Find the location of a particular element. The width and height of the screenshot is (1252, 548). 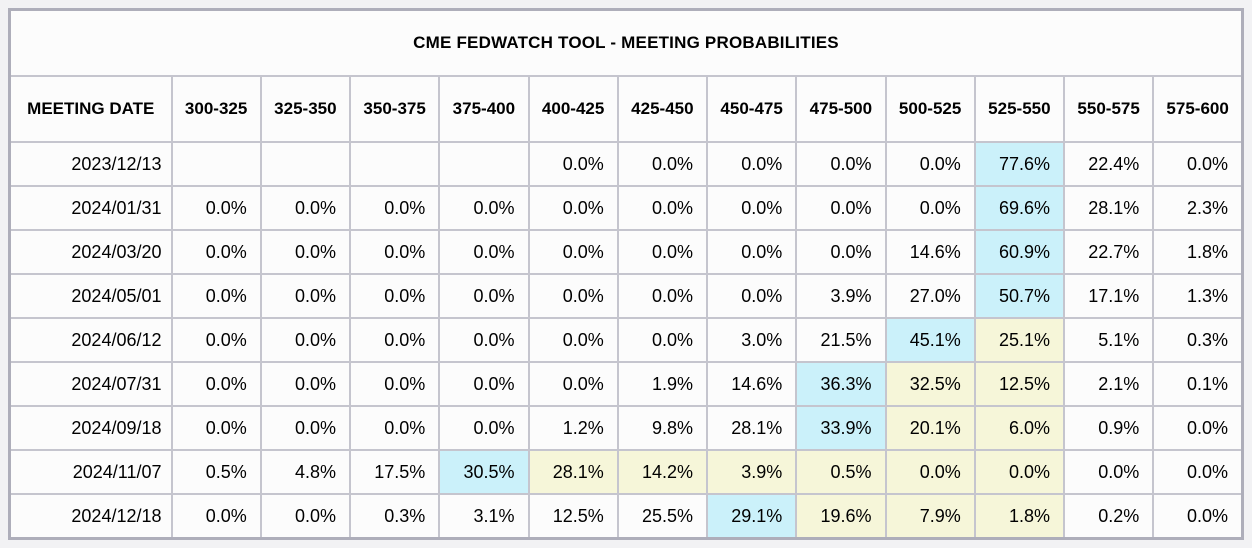

meeting-date-cell: 2024/03/20 is located at coordinates (90, 252).